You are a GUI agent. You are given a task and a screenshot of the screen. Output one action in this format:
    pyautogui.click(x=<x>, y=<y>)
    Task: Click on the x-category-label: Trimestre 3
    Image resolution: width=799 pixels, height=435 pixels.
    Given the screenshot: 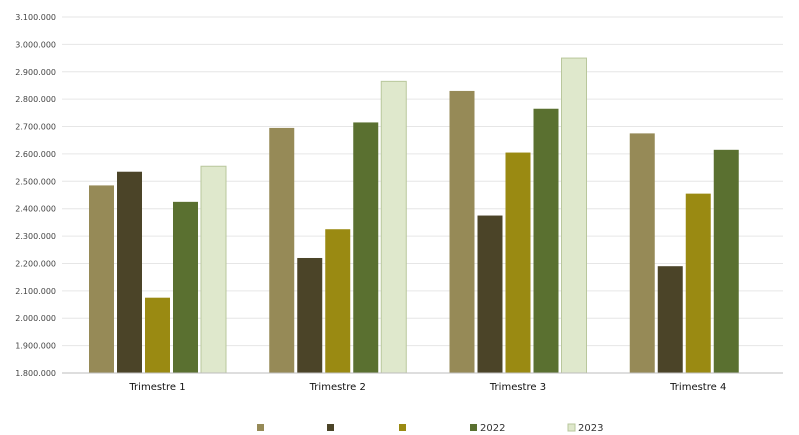 What is the action you would take?
    pyautogui.click(x=517, y=387)
    